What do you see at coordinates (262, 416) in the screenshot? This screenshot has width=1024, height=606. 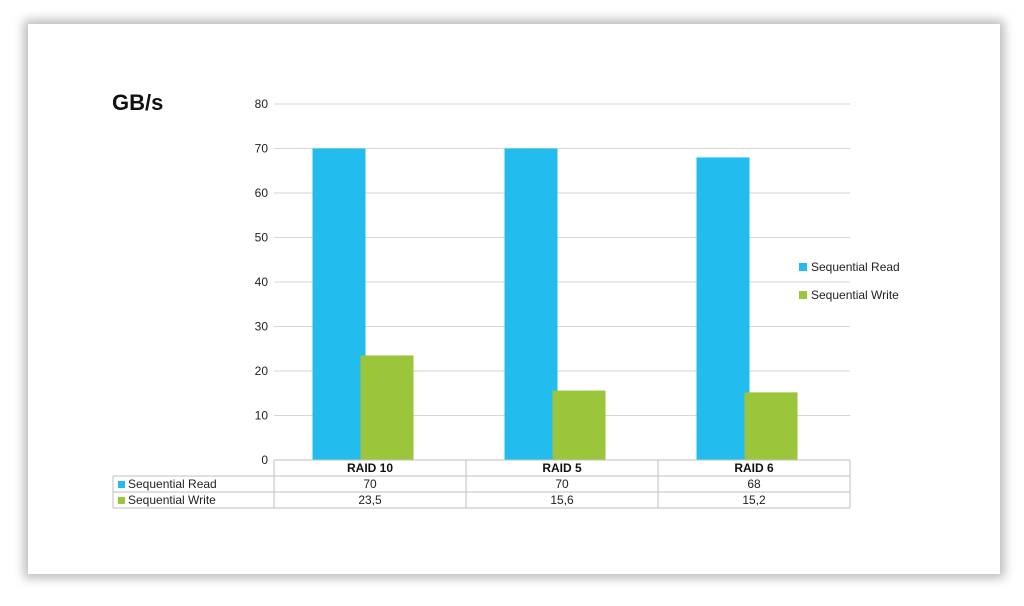 I see `y-tick-label: 10` at bounding box center [262, 416].